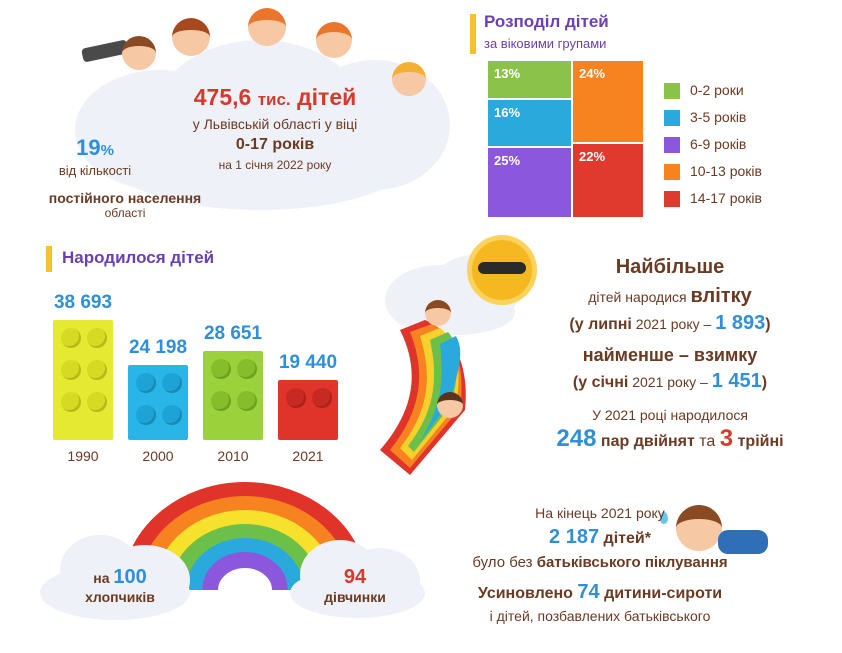 The image size is (842, 653). Describe the element at coordinates (574, 537) in the screenshot. I see `orphans-value: 2 187` at that location.